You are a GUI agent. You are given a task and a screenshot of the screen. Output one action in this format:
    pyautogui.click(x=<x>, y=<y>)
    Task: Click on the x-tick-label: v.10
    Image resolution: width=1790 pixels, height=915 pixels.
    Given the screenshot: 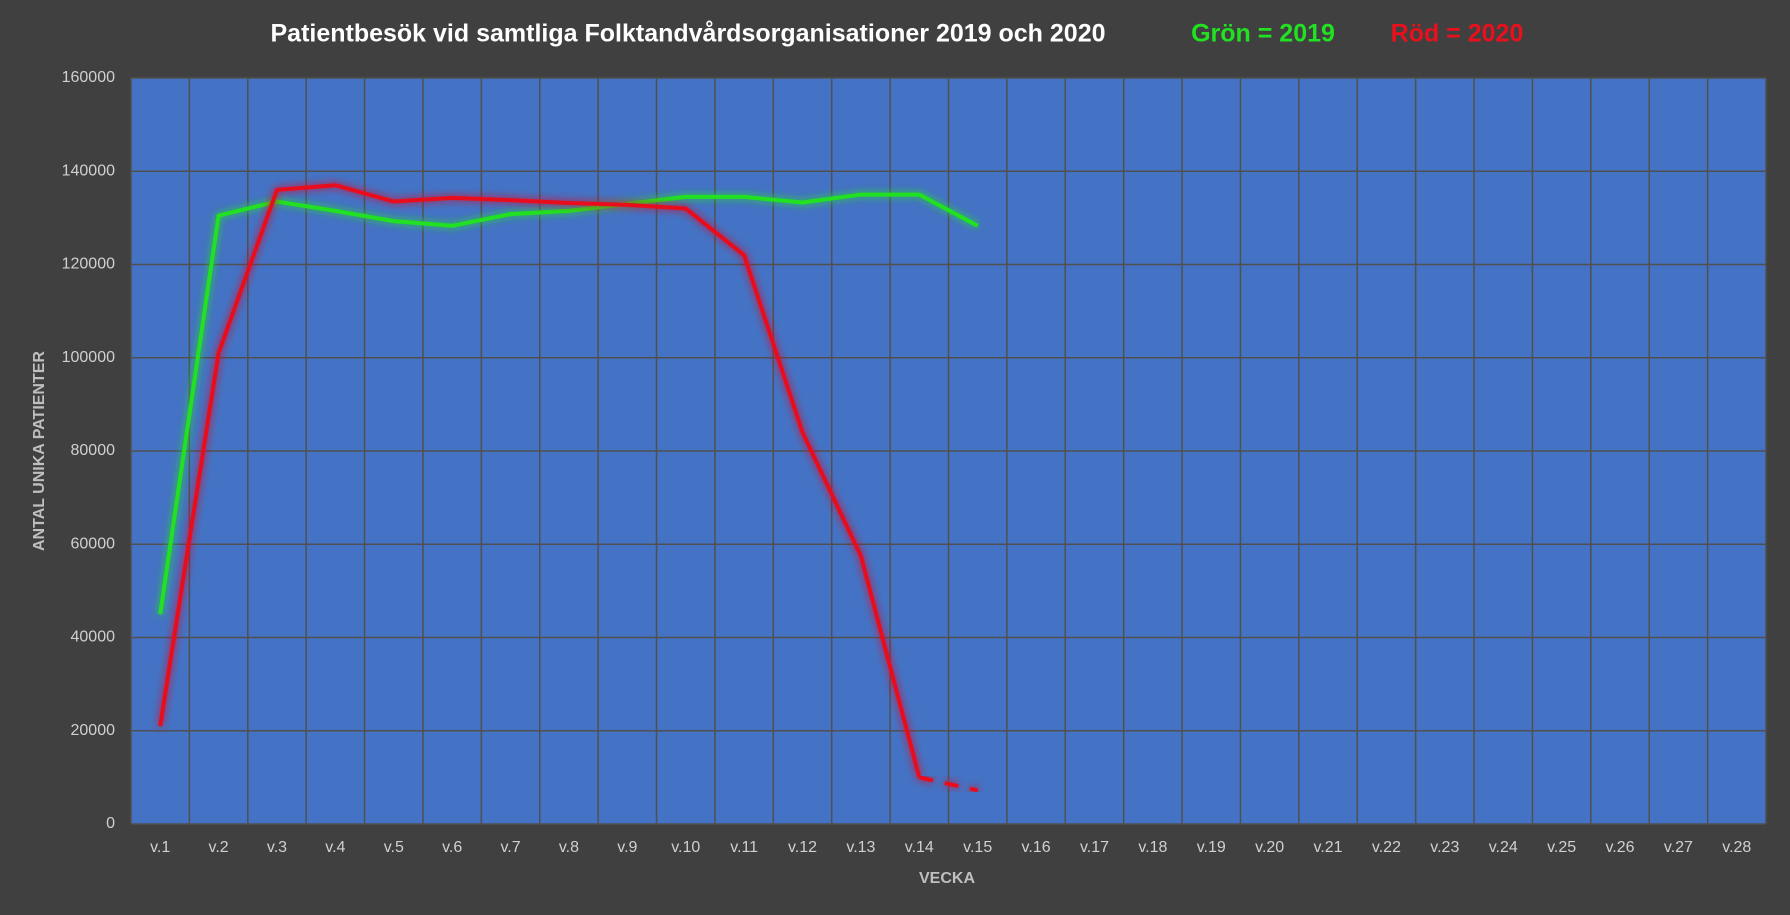 What is the action you would take?
    pyautogui.click(x=685, y=847)
    